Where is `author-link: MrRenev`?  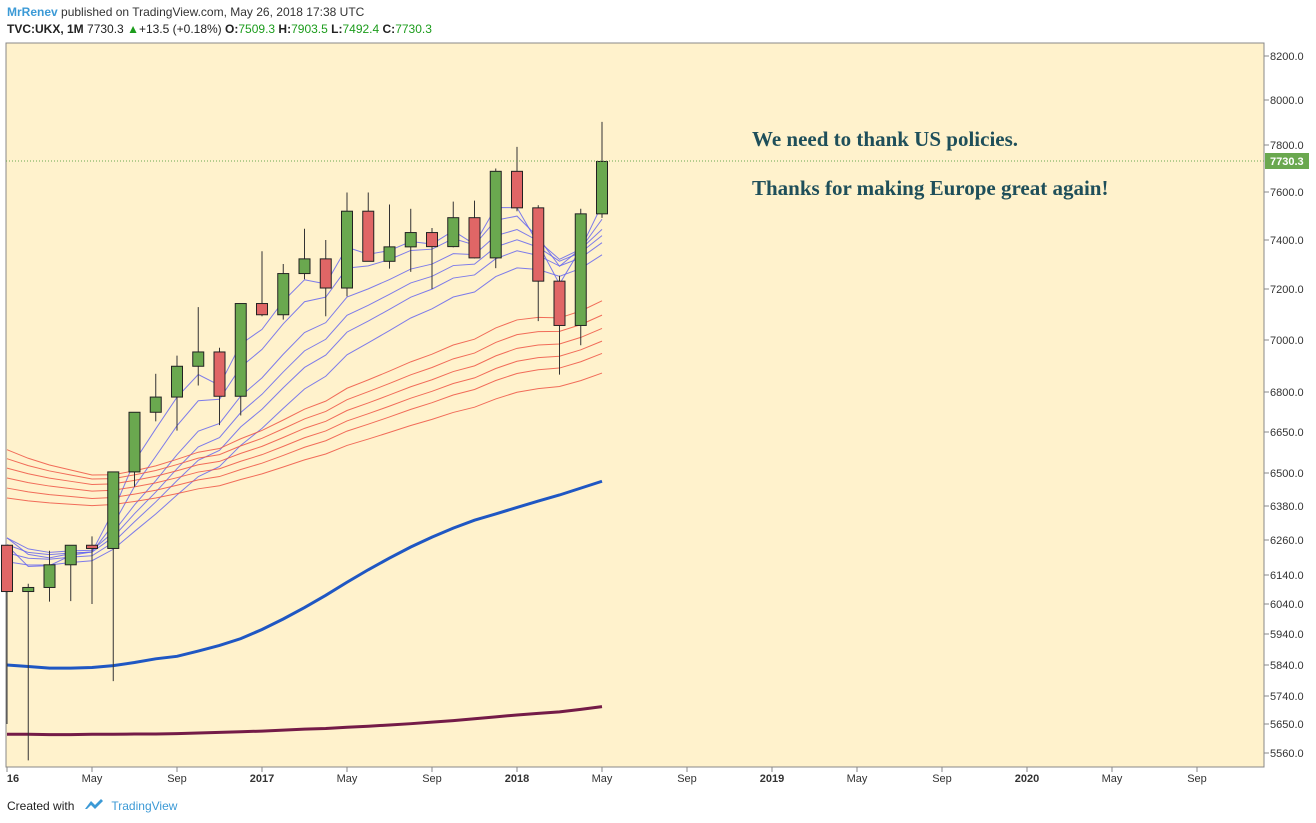 author-link: MrRenev is located at coordinates (32, 12).